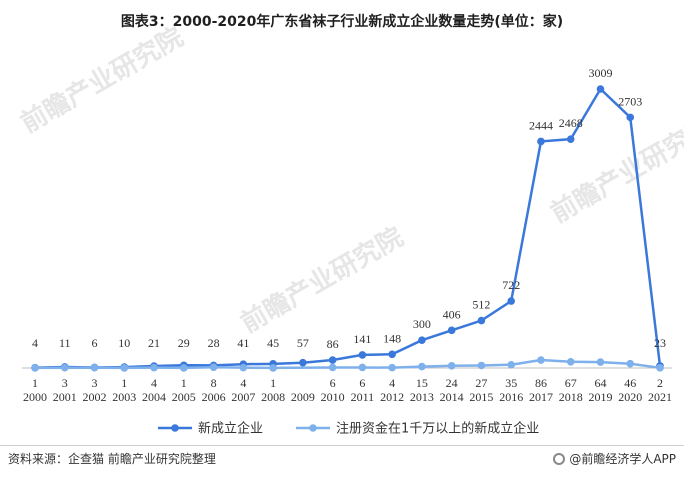  I want to click on chart-title: 图表3：2000-2020年广东省袜子行业新成立企业数量走势(单位：家), so click(342, 22).